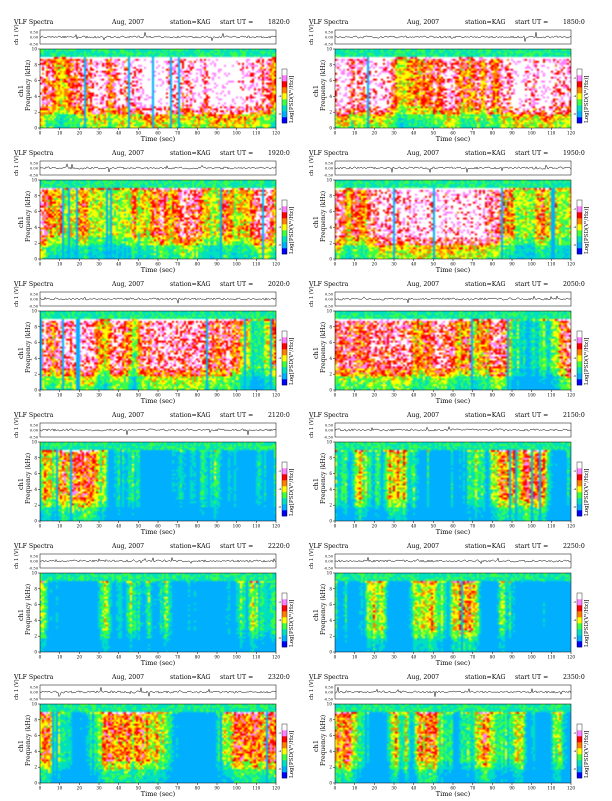 The height and width of the screenshot is (801, 612). What do you see at coordinates (80, 264) in the screenshot?
I see `x-tick-label: 20` at bounding box center [80, 264].